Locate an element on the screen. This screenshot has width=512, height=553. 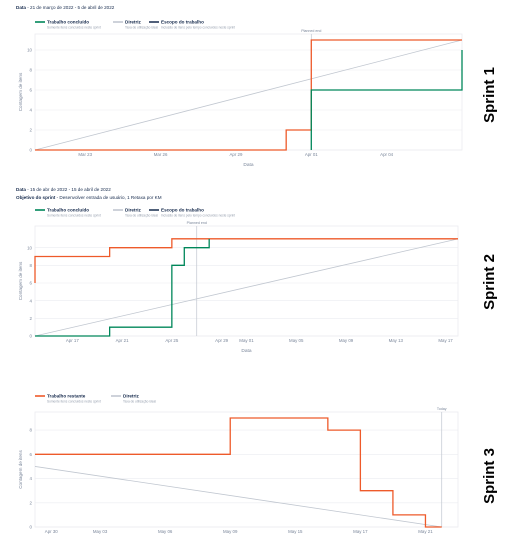
sprint-label: Sprint 1 is located at coordinates (489, 95).